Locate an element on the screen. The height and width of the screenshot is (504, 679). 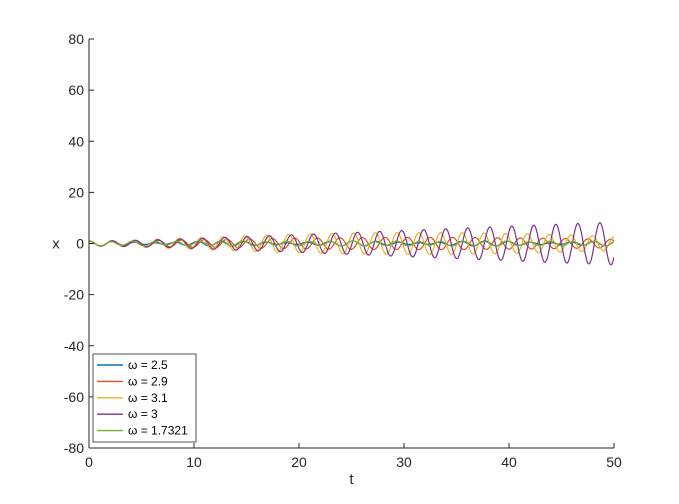
y-tick-label: -80 is located at coordinates (74, 448).